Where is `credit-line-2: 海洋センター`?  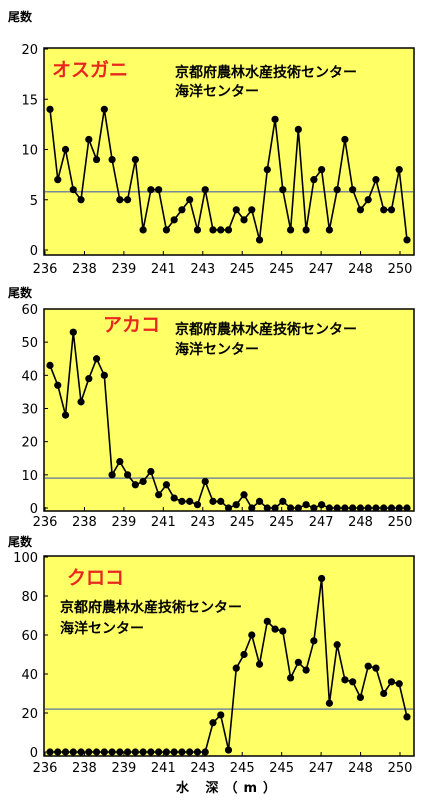
credit-line-2: 海洋センター is located at coordinates (217, 349).